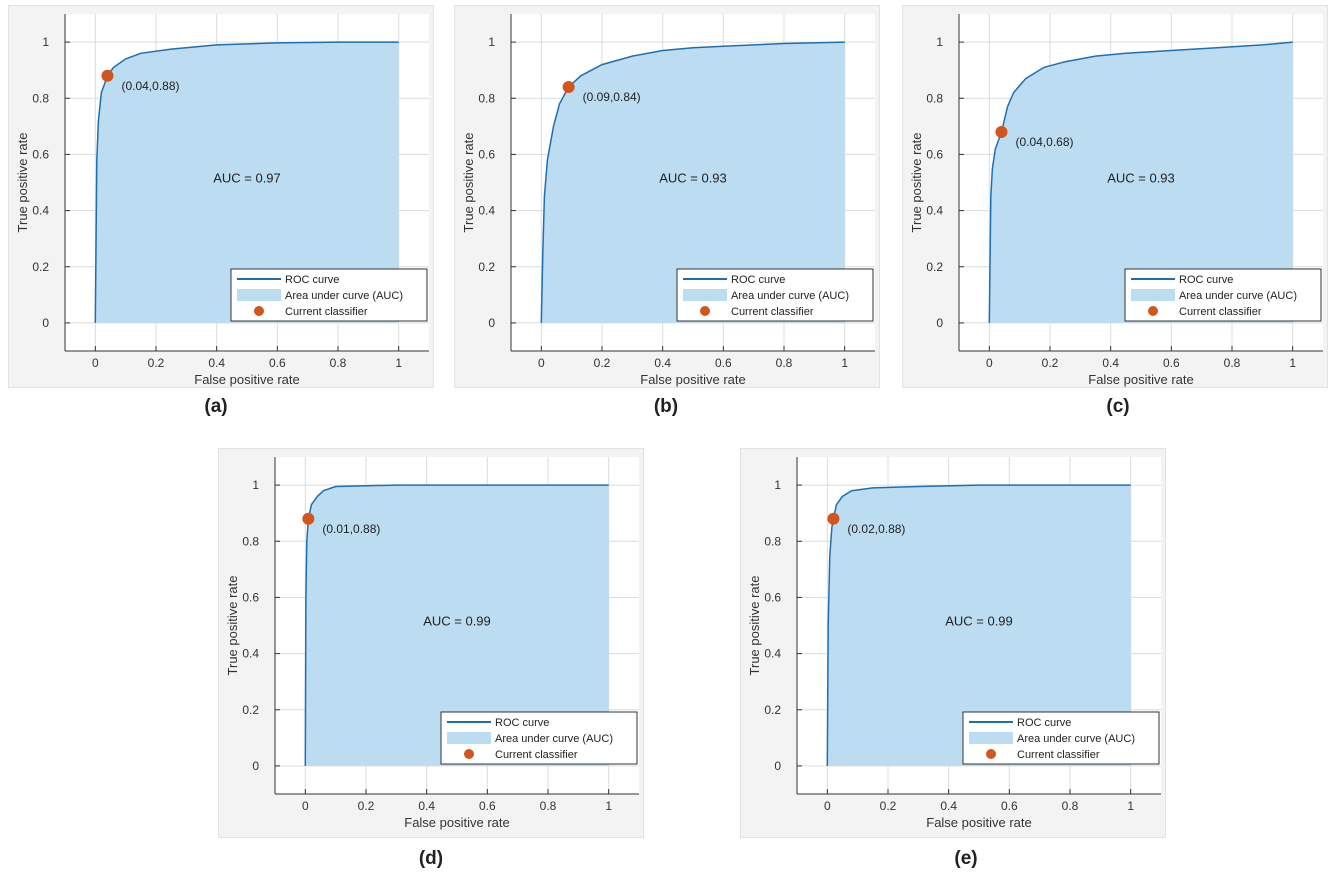 Image resolution: width=1331 pixels, height=876 pixels. What do you see at coordinates (1118, 406) in the screenshot?
I see `caption-c: (c)` at bounding box center [1118, 406].